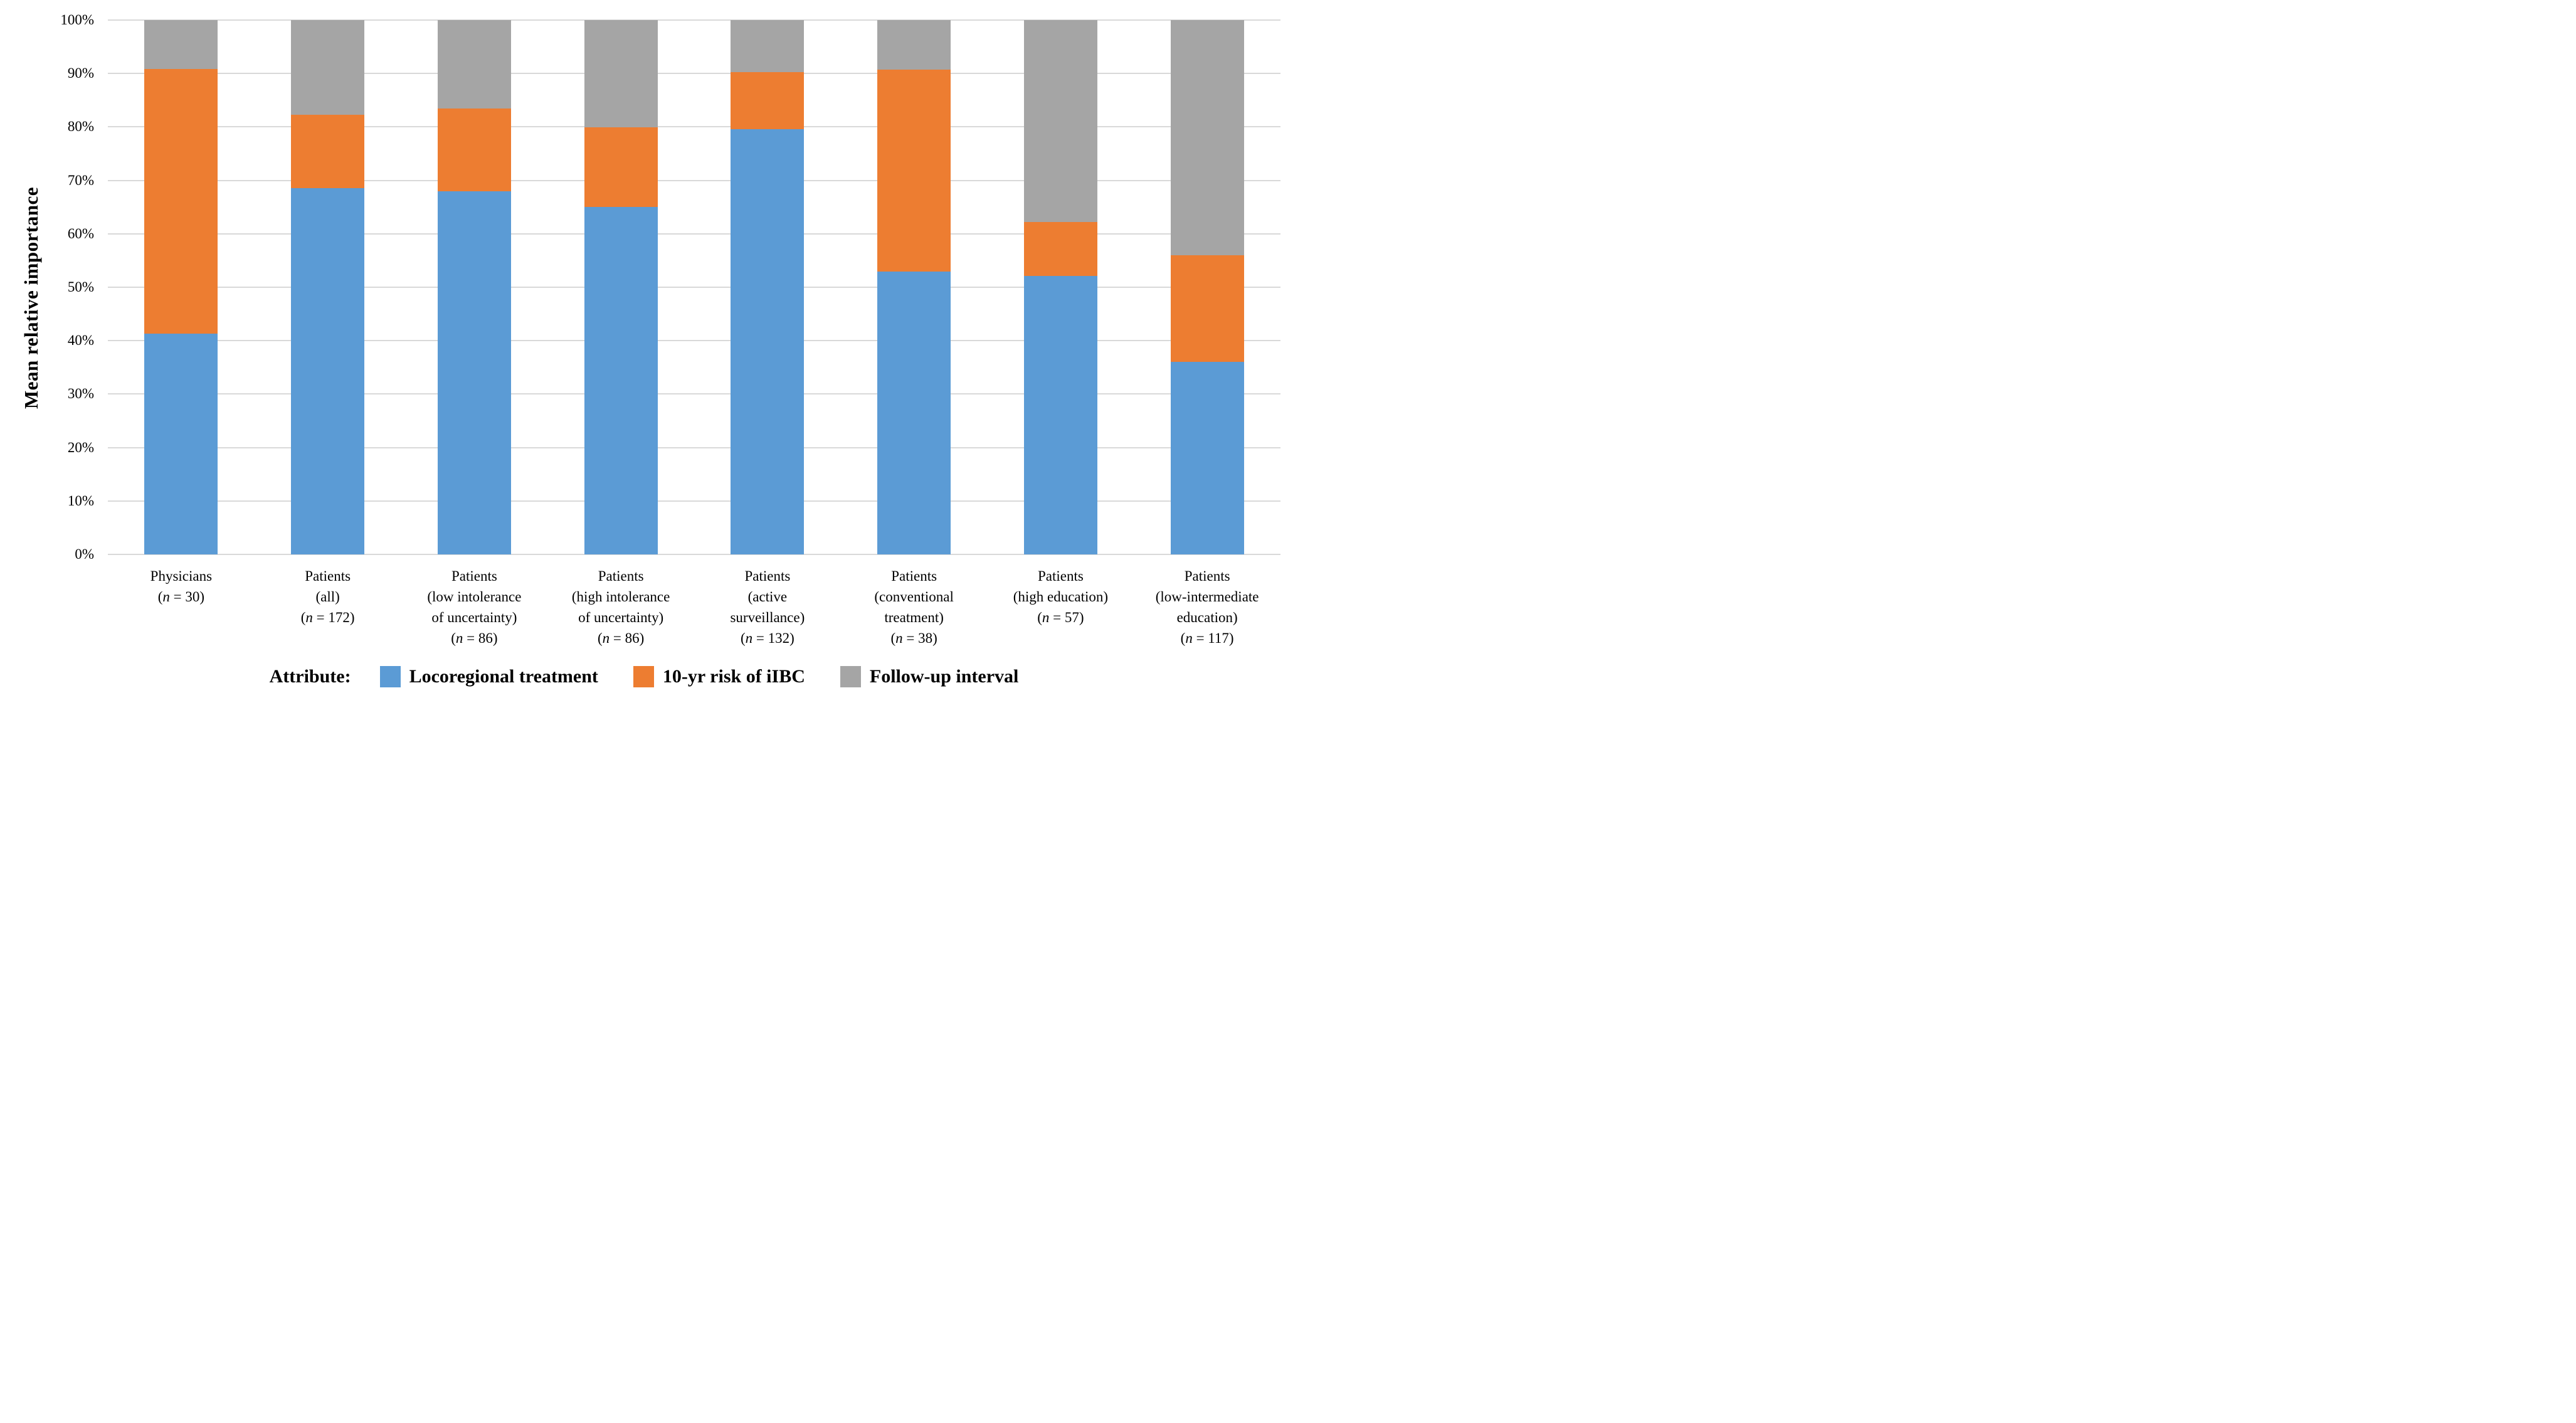 This screenshot has height=1423, width=2576. What do you see at coordinates (80, 73) in the screenshot?
I see `y-tick-label: 90%` at bounding box center [80, 73].